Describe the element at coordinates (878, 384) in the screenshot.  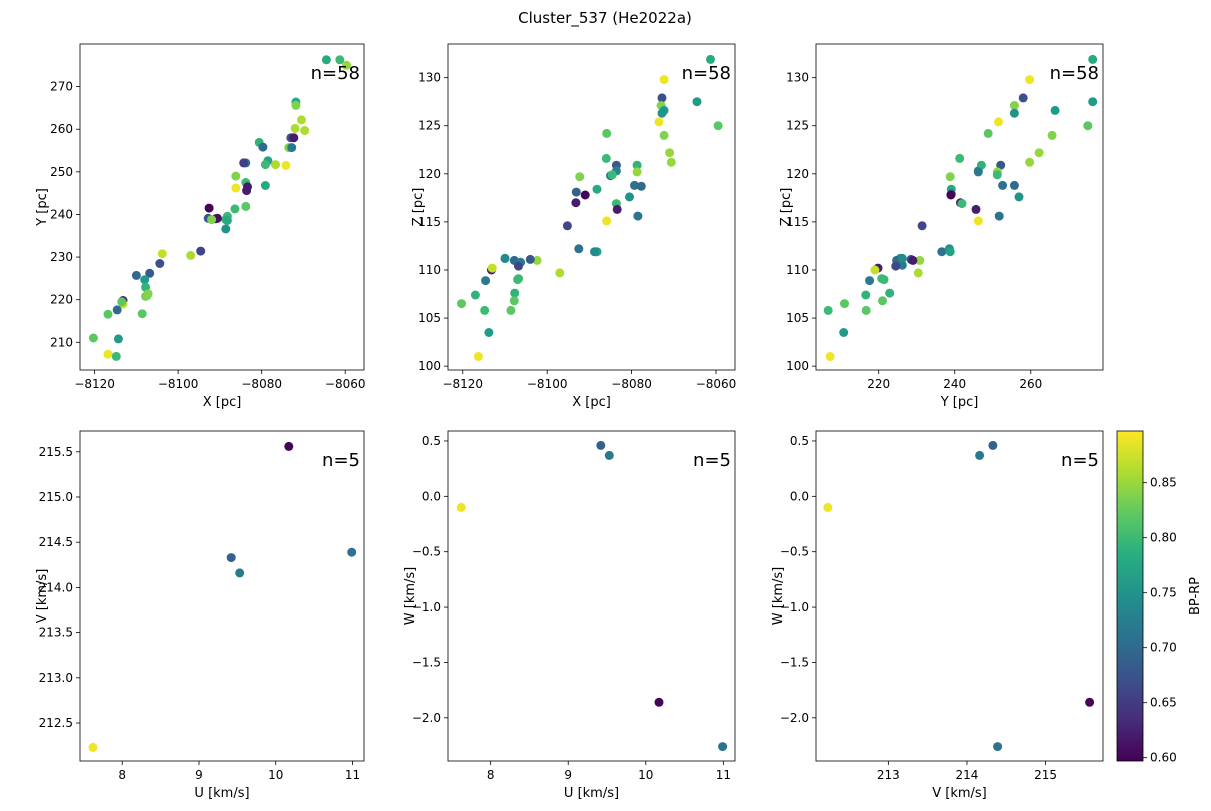
I see `x-tick-label: 220` at that location.